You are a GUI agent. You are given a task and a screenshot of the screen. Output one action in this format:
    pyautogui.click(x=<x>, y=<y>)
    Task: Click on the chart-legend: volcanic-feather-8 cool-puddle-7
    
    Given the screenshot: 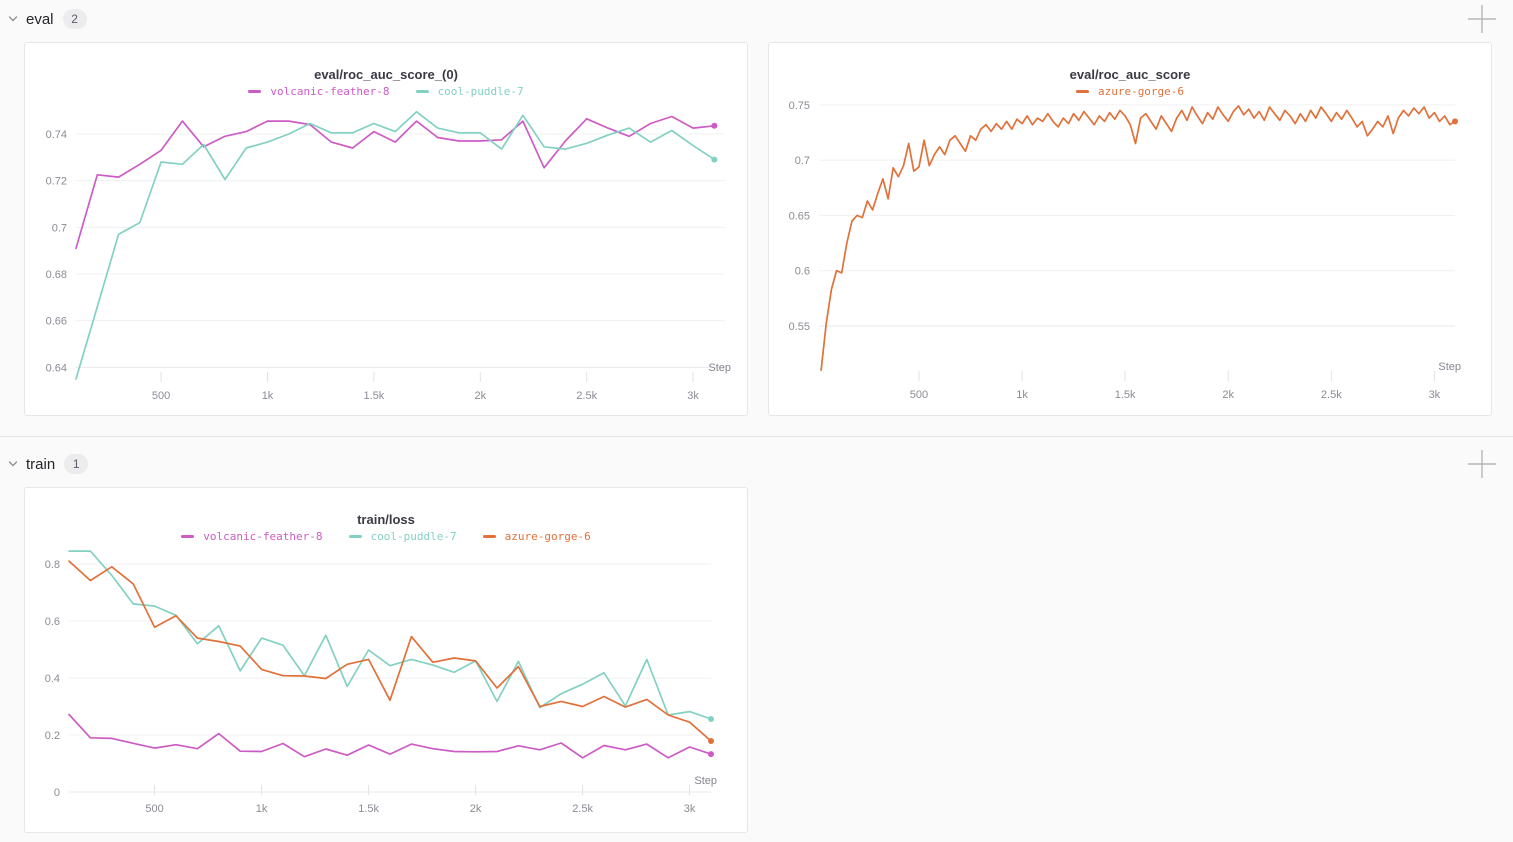 What is the action you would take?
    pyautogui.click(x=386, y=91)
    